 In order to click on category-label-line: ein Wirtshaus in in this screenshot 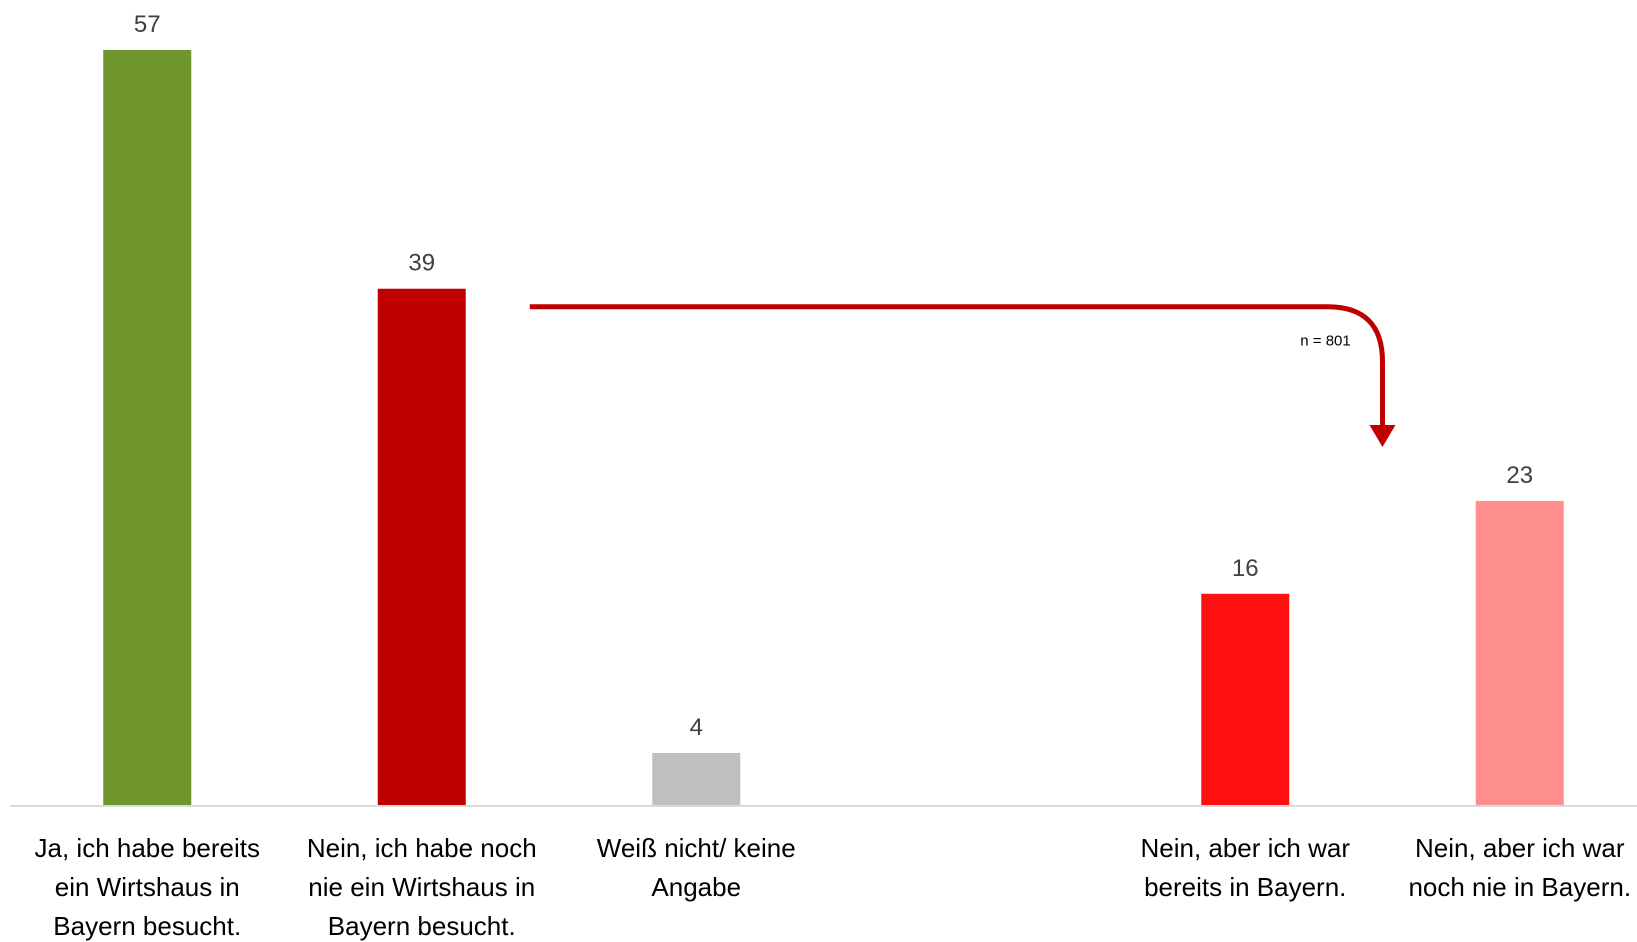, I will do `click(147, 887)`.